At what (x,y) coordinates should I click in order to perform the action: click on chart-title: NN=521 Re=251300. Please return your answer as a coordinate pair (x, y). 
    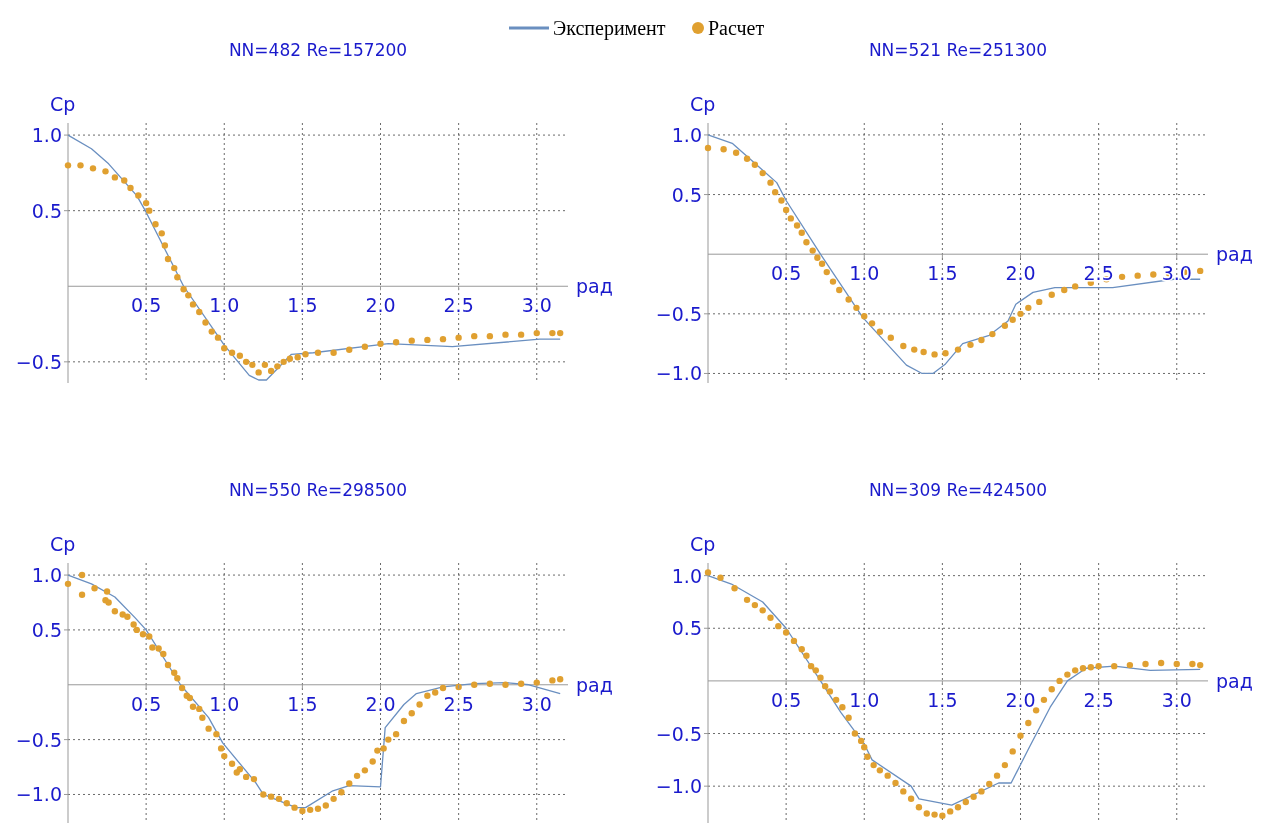
    Looking at the image, I should click on (958, 50).